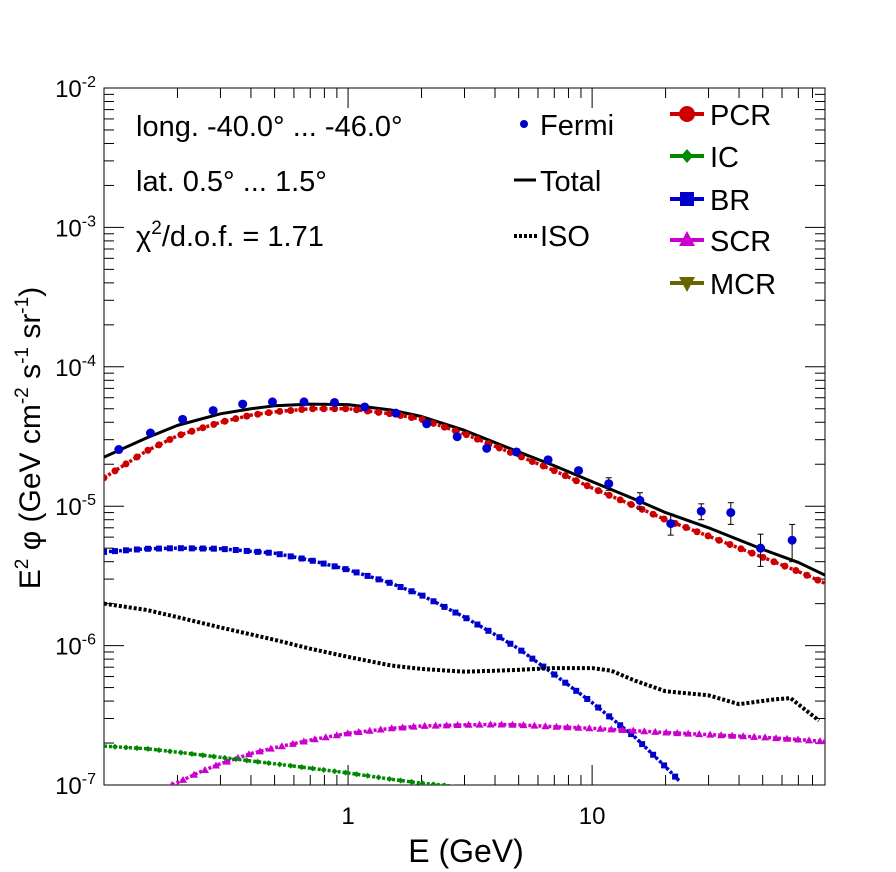 This screenshot has width=896, height=872. Describe the element at coordinates (730, 201) in the screenshot. I see `legend-label-br: BR` at that location.